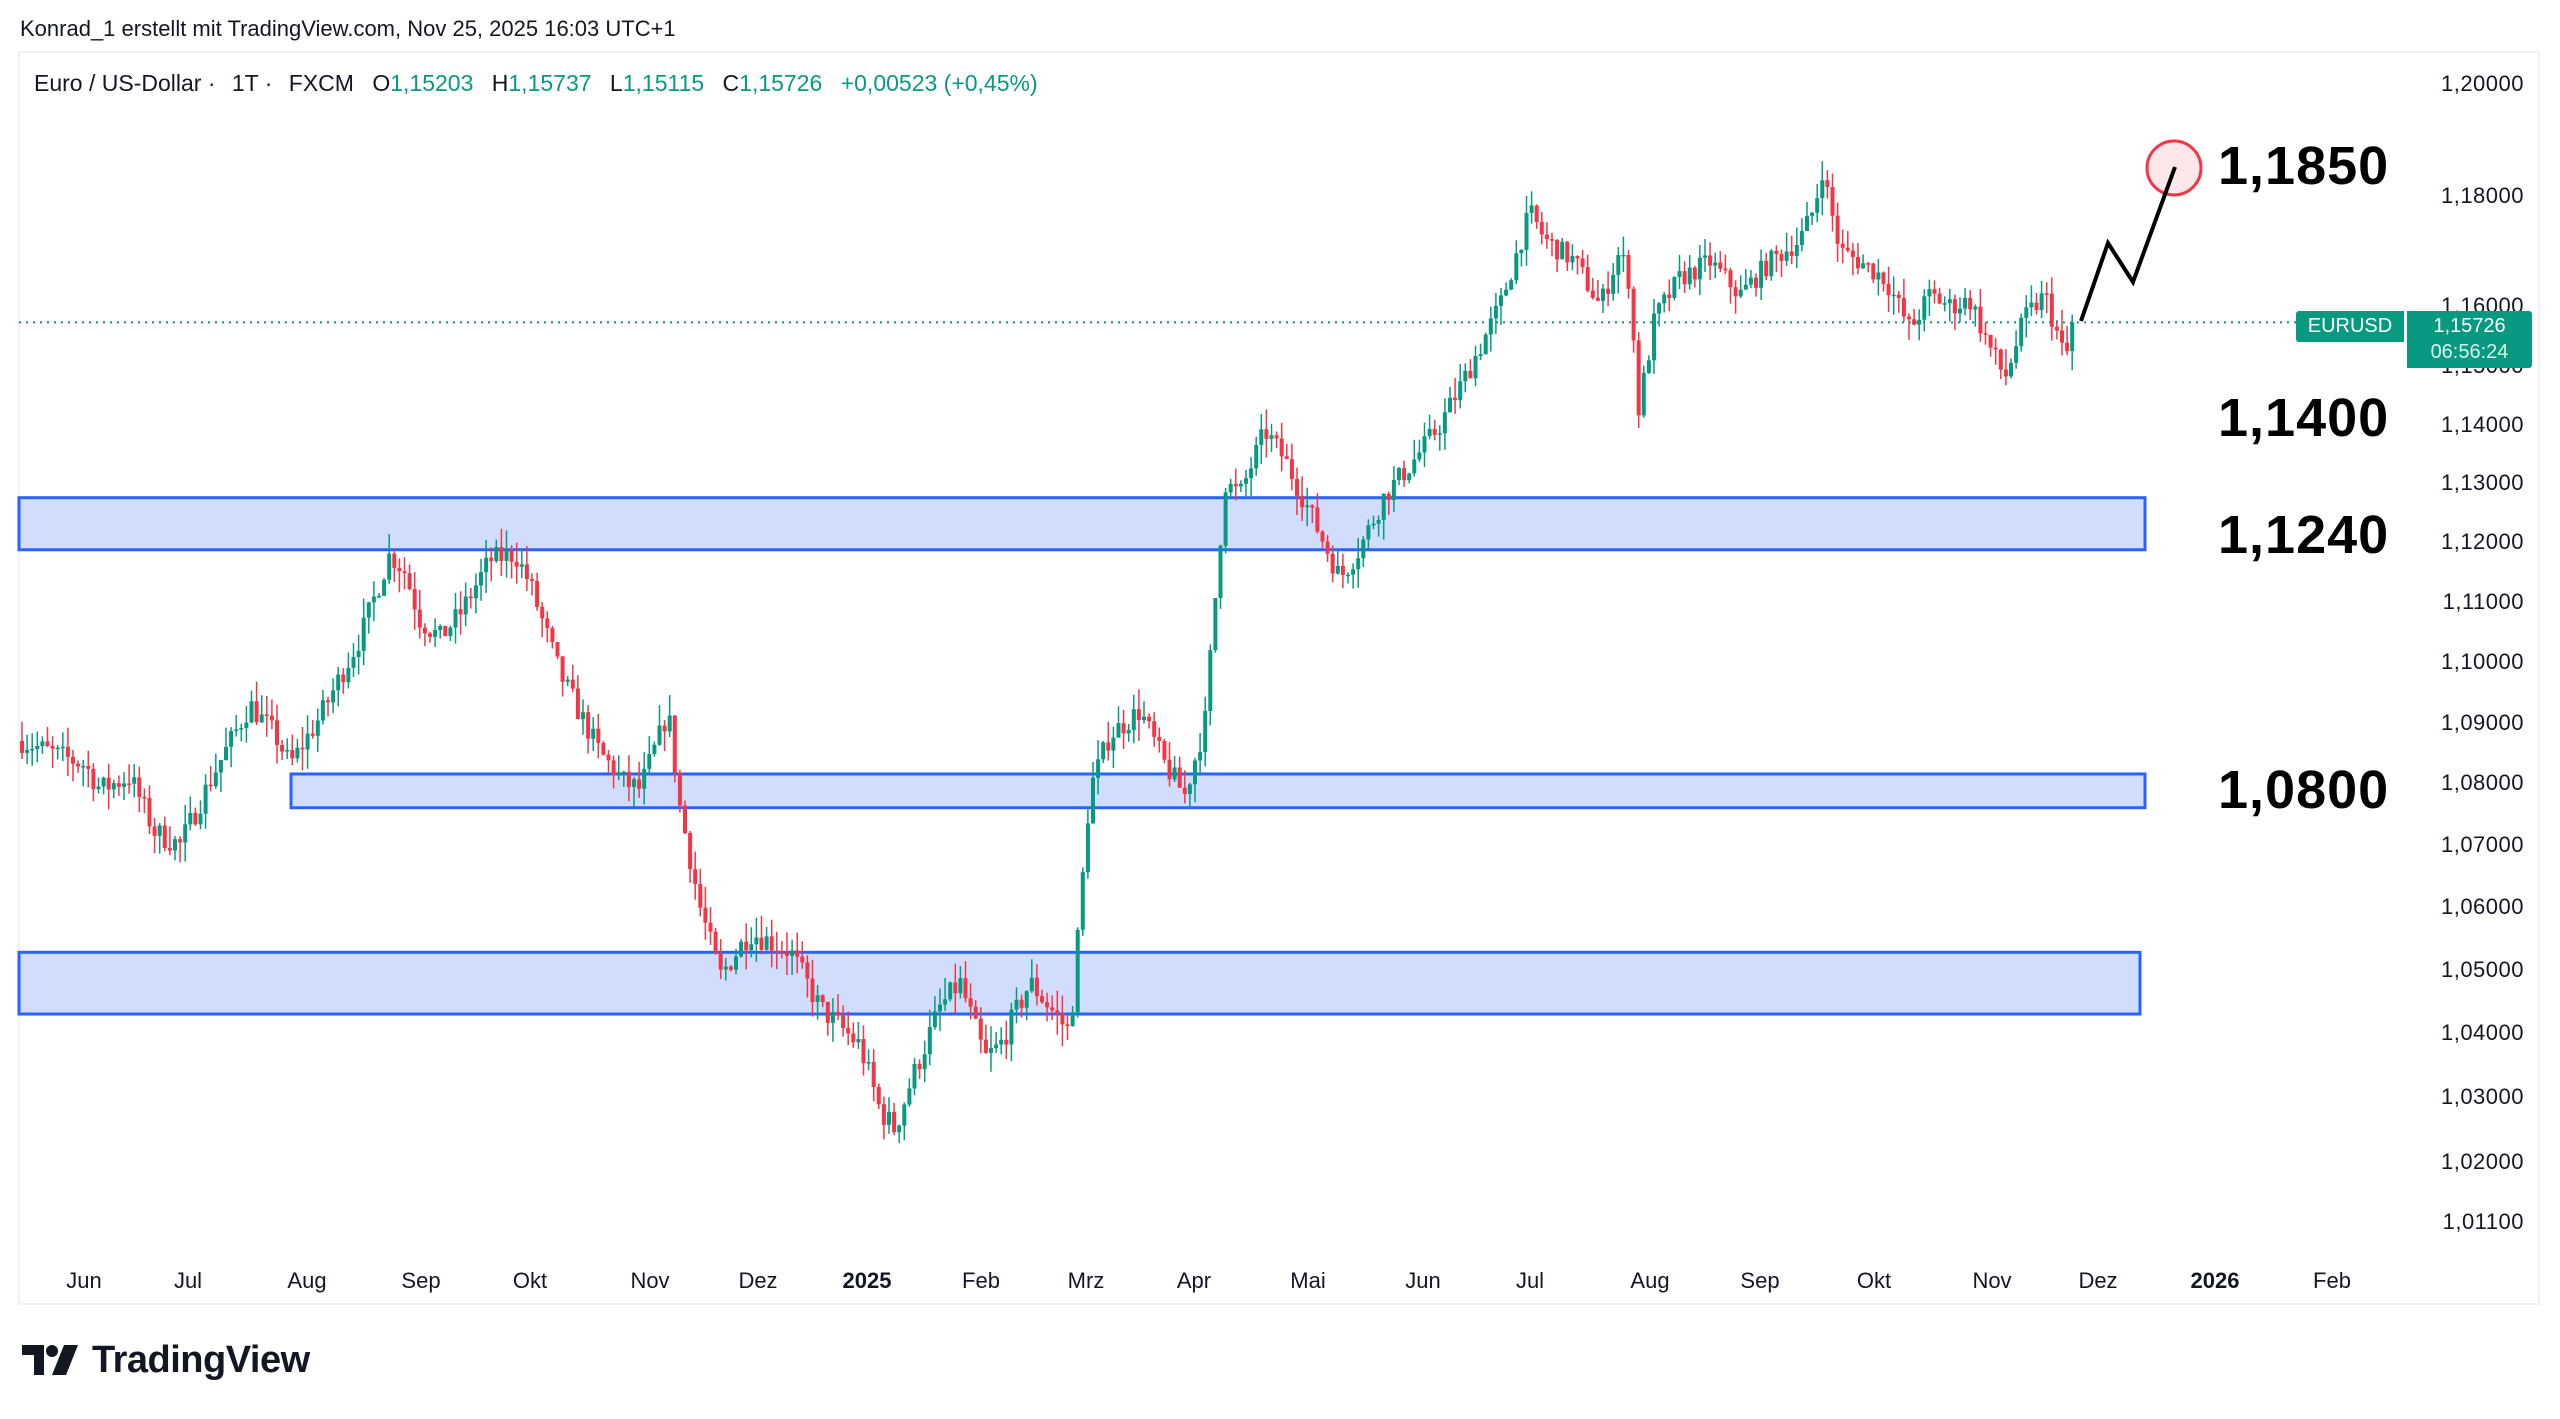 This screenshot has height=1419, width=2560. I want to click on price-tick-label: 1,02000, so click(2482, 1161).